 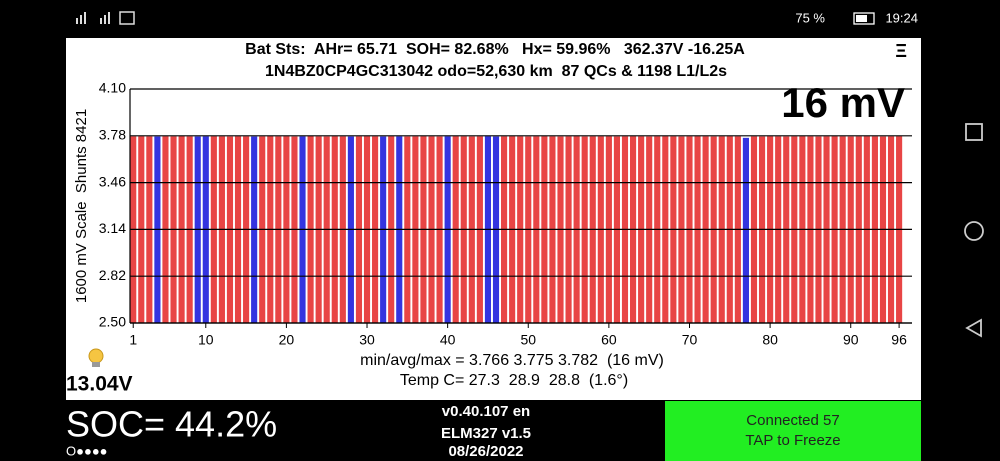 I want to click on temperatures: Temp C= 27.3 28.9 28.8 (1.6°), so click(x=514, y=380).